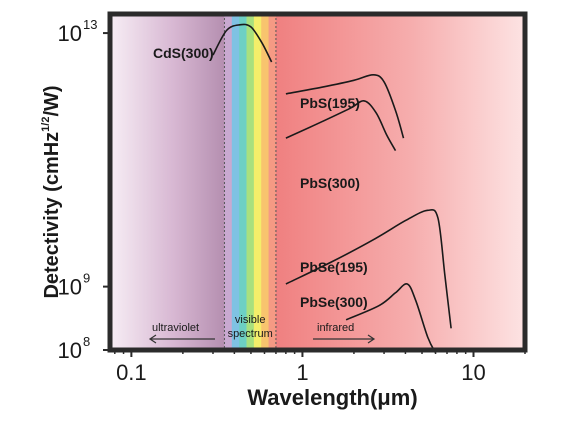  What do you see at coordinates (335, 328) in the screenshot?
I see `infrared-label: infrared` at bounding box center [335, 328].